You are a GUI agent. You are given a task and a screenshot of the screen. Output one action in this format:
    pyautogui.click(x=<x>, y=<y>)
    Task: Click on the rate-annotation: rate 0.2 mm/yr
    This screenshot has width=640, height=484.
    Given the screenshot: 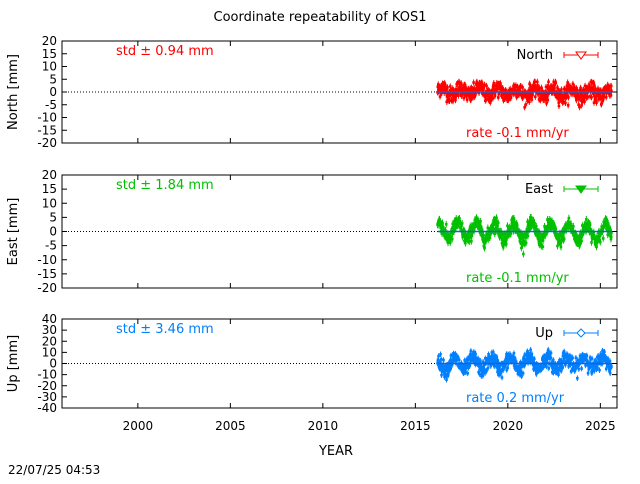 What is the action you would take?
    pyautogui.click(x=515, y=398)
    